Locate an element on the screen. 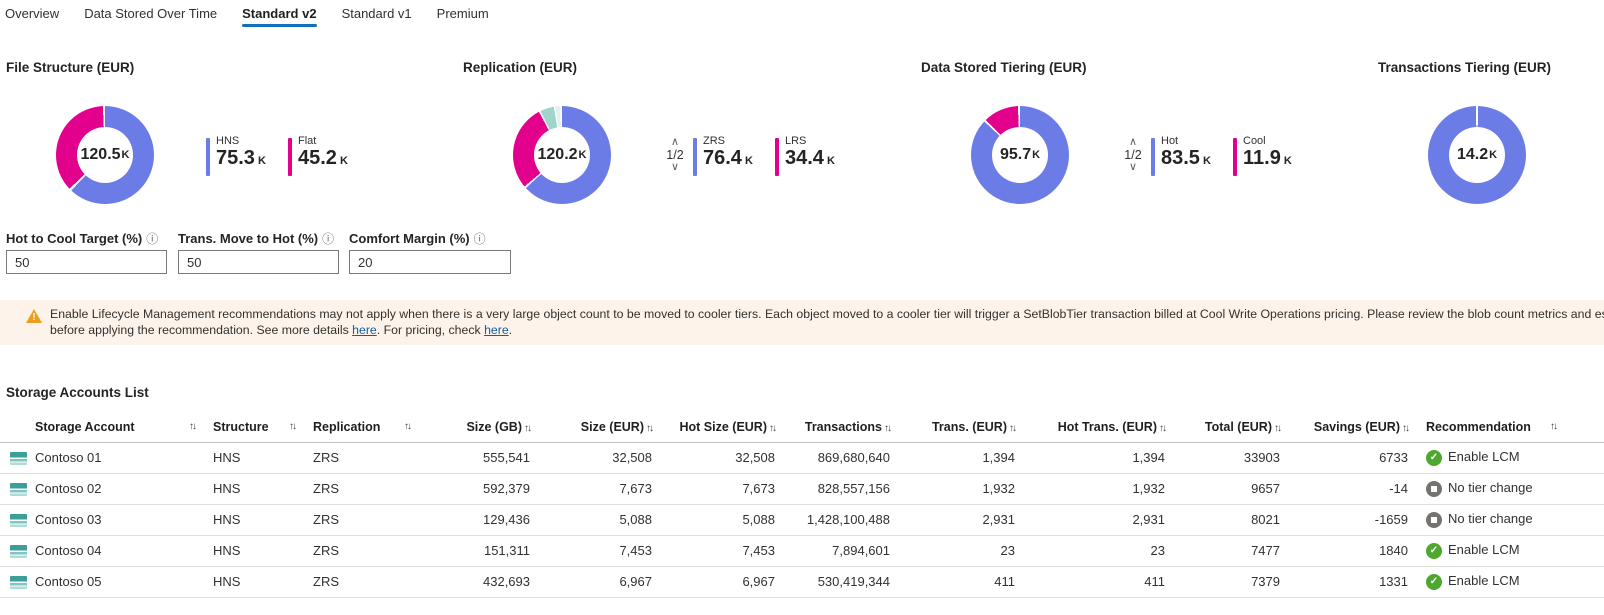 This screenshot has height=615, width=1604. col-header-trans-eur: Trans. (EUR) ↑↓ is located at coordinates (960, 427).